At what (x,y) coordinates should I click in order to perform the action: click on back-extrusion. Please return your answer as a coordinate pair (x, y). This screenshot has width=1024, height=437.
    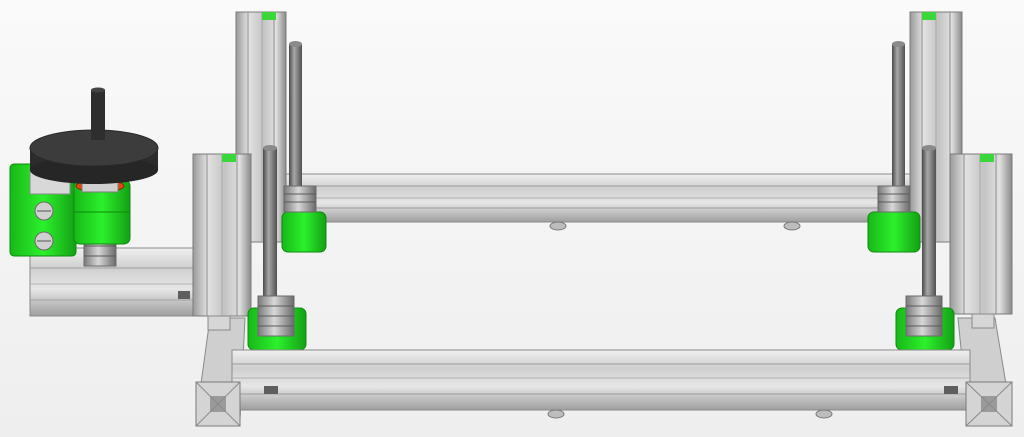
    Looking at the image, I should click on (595, 202).